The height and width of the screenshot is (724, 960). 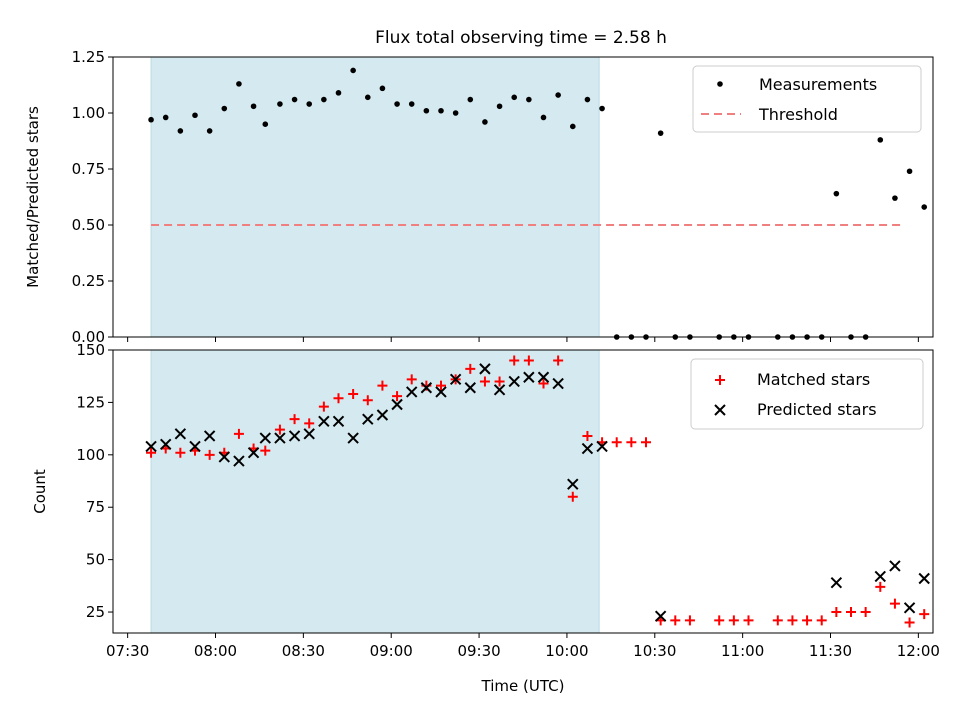 What do you see at coordinates (95, 560) in the screenshot?
I see `y-tick-label: 50` at bounding box center [95, 560].